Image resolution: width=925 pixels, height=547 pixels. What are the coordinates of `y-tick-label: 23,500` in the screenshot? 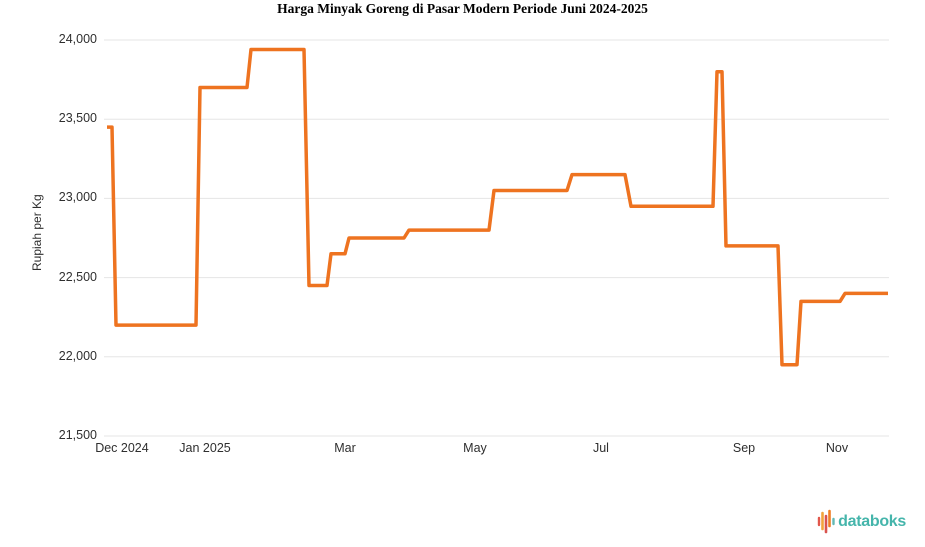 It's located at (77, 118).